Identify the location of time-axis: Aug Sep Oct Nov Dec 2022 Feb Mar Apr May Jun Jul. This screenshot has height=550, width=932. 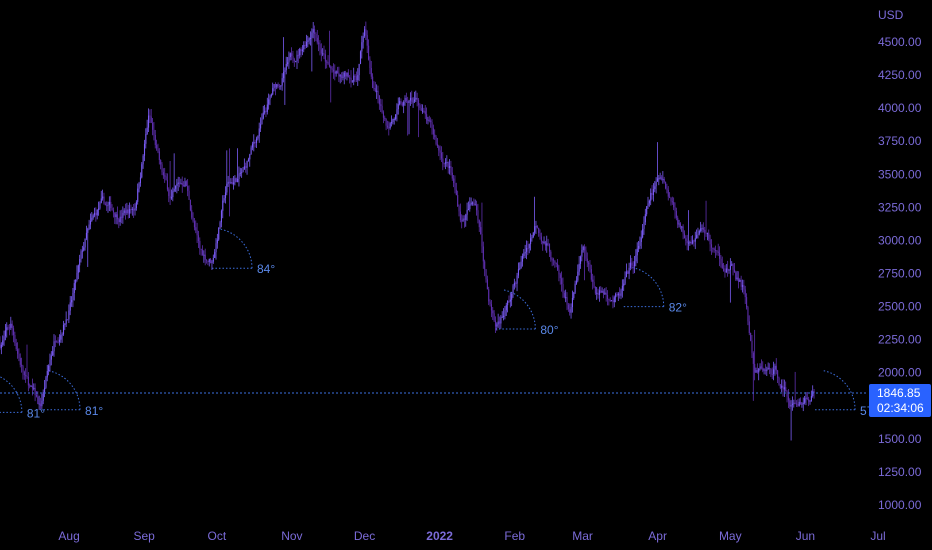
(471, 536).